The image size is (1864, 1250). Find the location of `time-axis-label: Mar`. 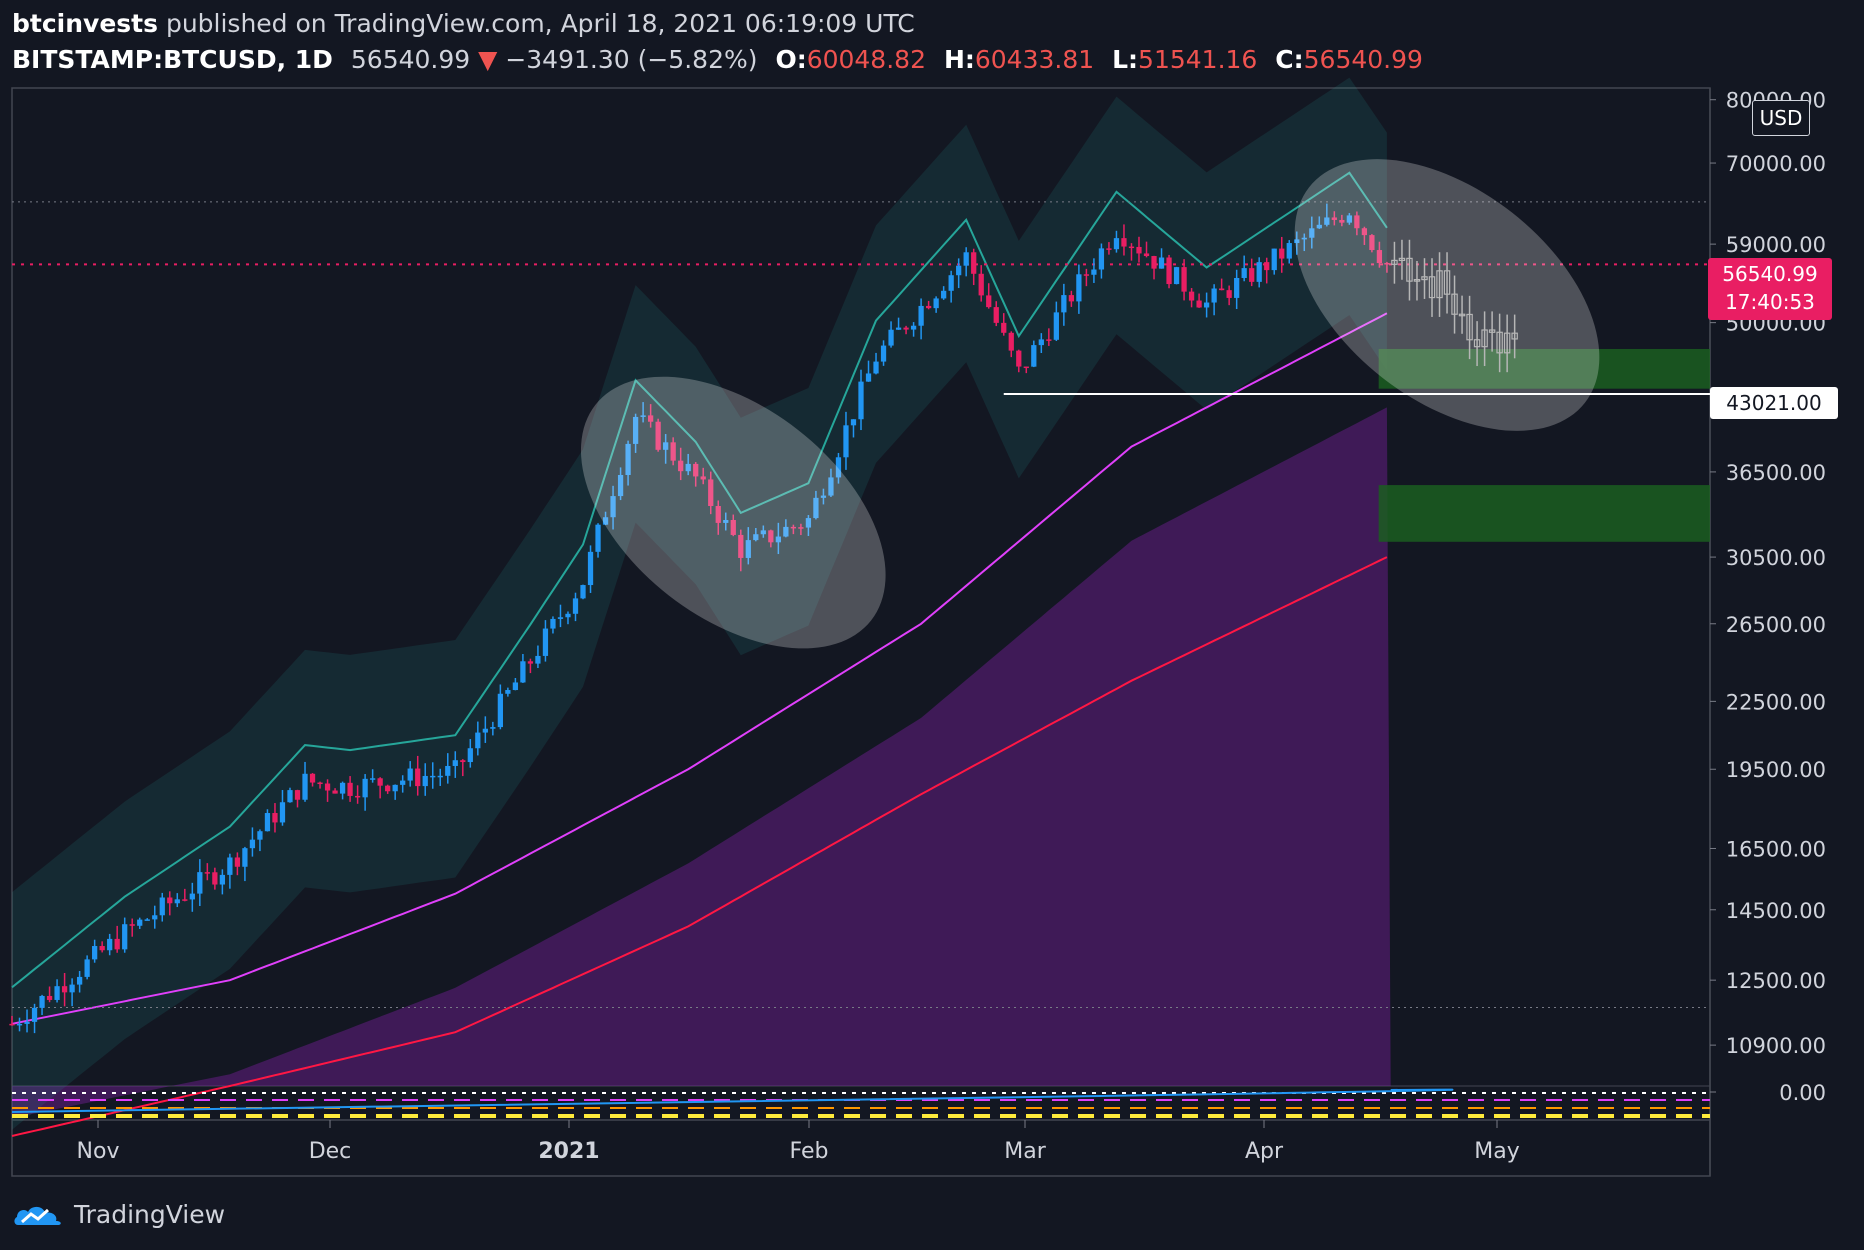

time-axis-label: Mar is located at coordinates (1025, 1151).